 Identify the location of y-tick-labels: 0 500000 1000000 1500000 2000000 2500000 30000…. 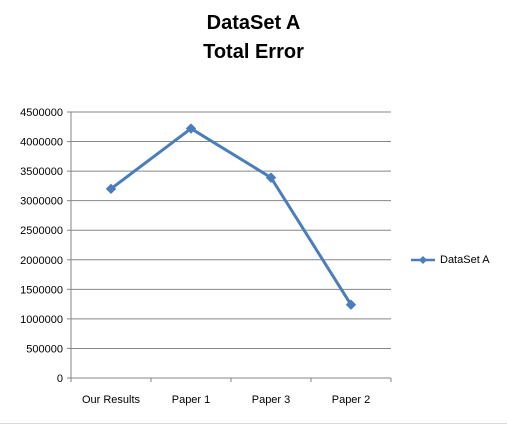
(41, 246).